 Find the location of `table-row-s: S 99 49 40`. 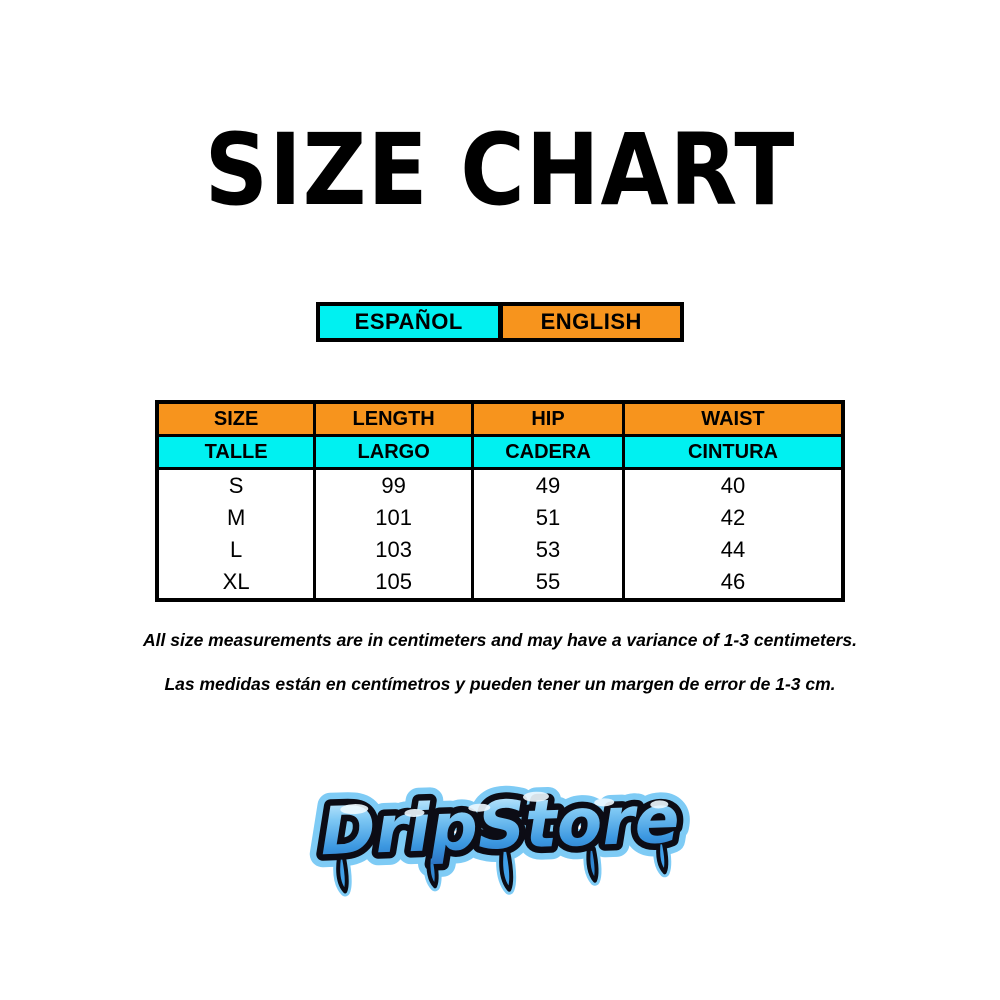

table-row-s: S 99 49 40 is located at coordinates (500, 485).